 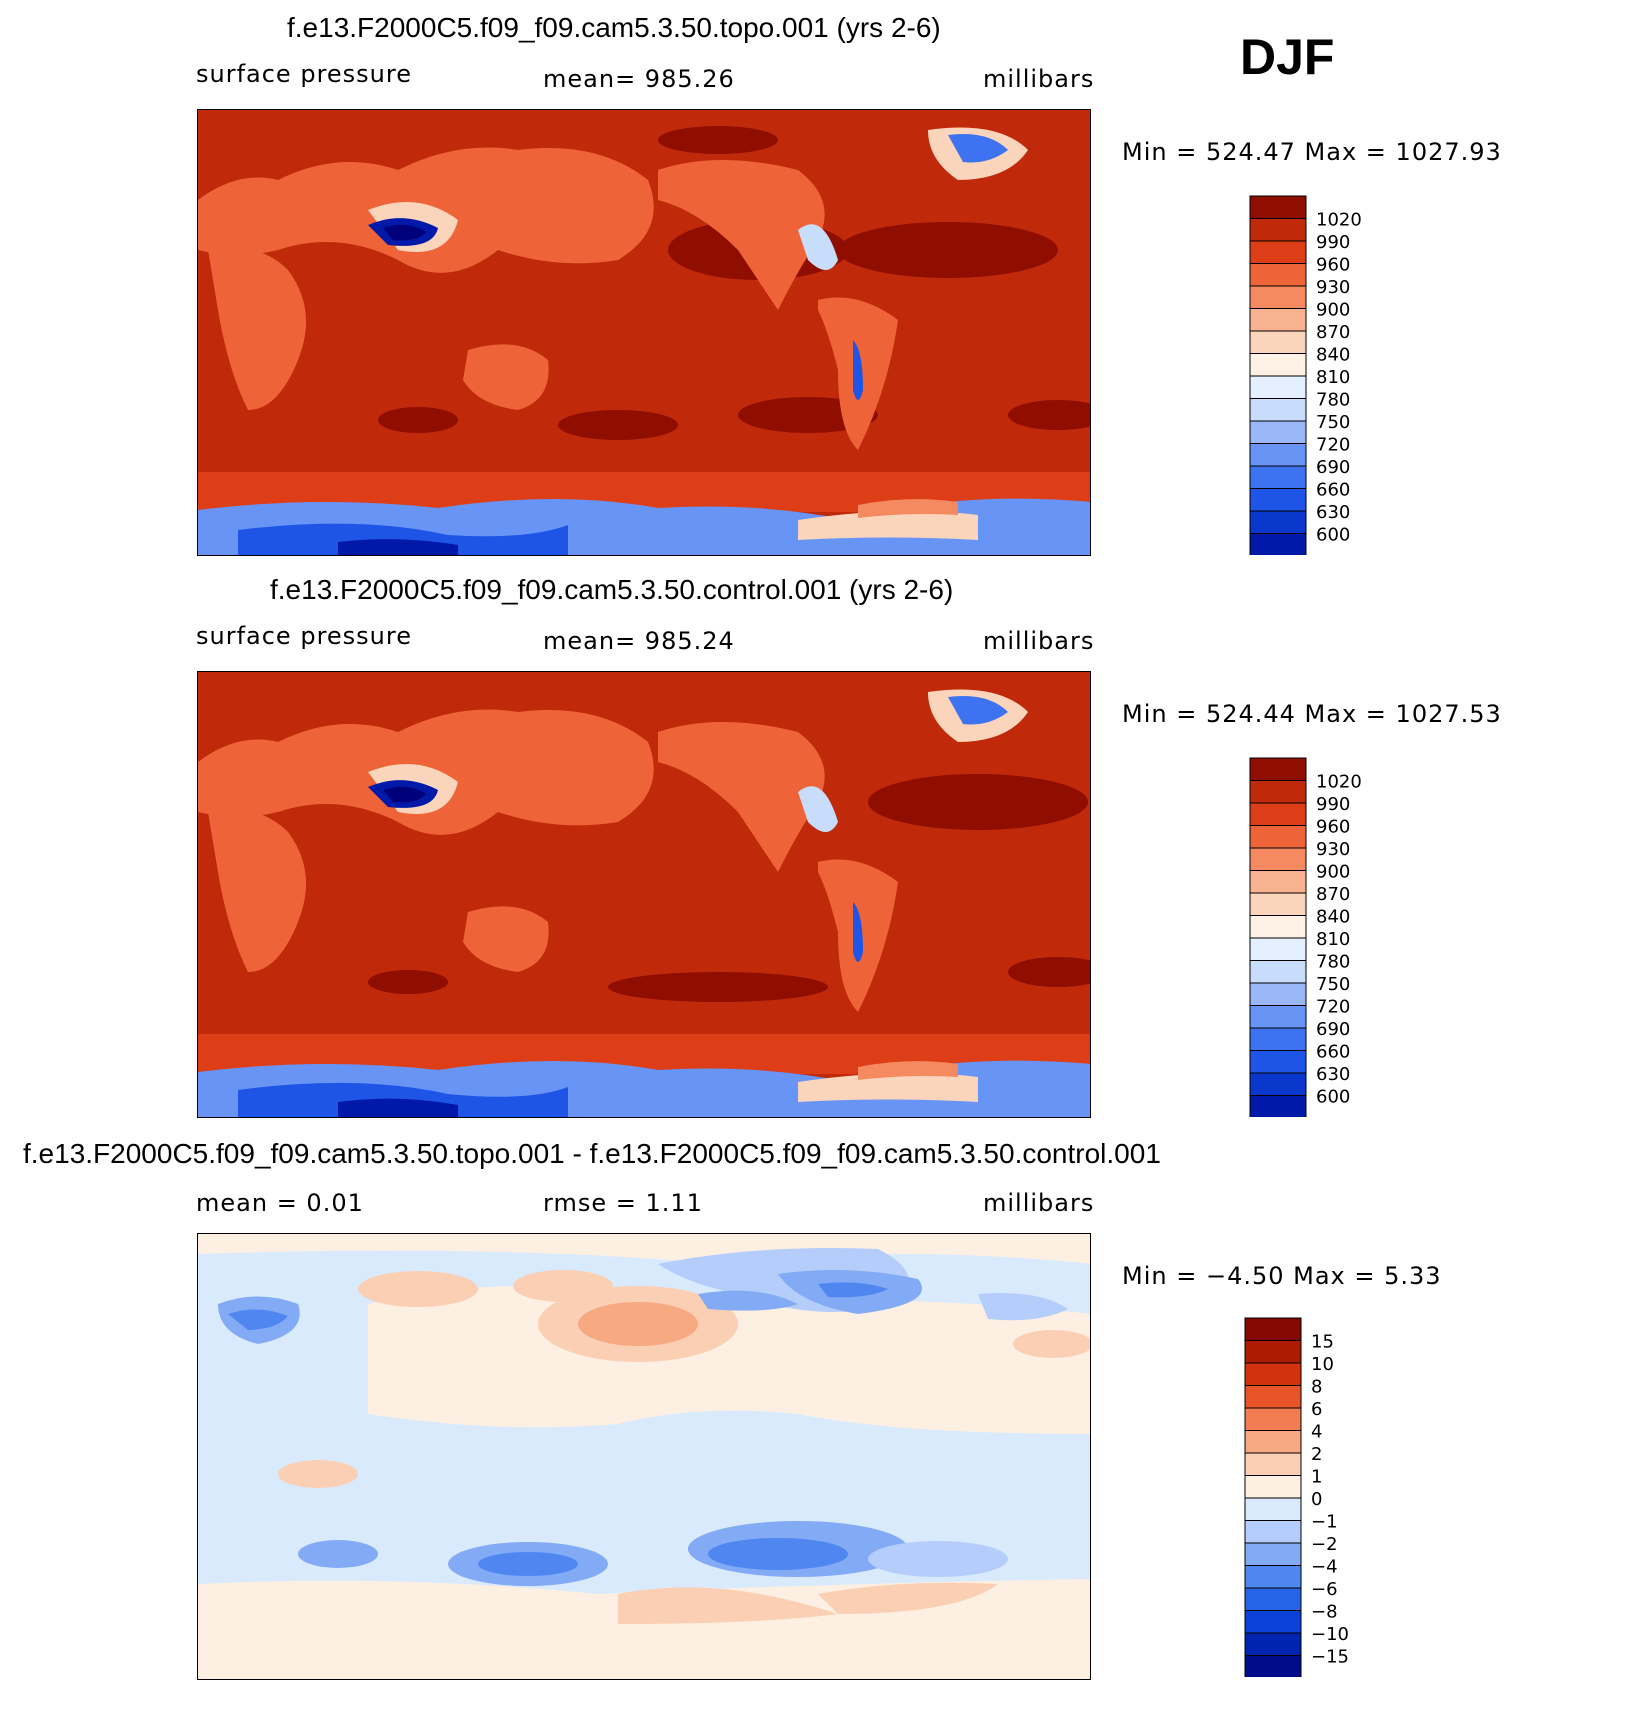 I want to click on colorbar-tick-label: 2, so click(x=1316, y=1454).